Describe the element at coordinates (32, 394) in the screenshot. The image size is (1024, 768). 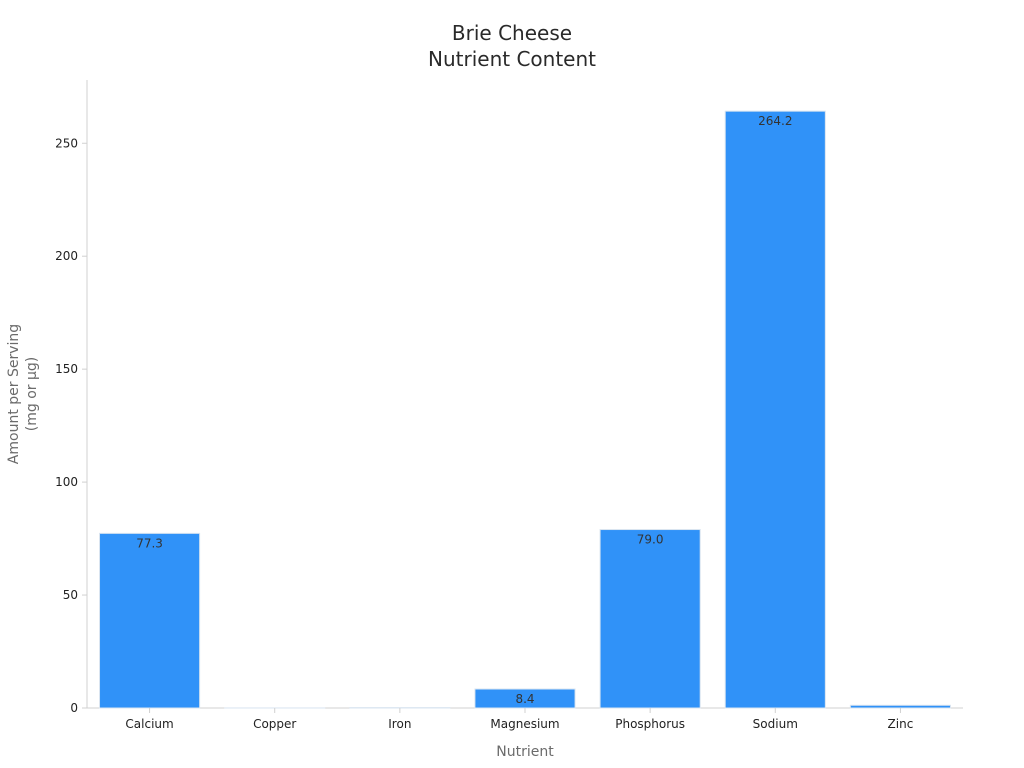
I see `y-axis-title-line2: (mg or µg)` at that location.